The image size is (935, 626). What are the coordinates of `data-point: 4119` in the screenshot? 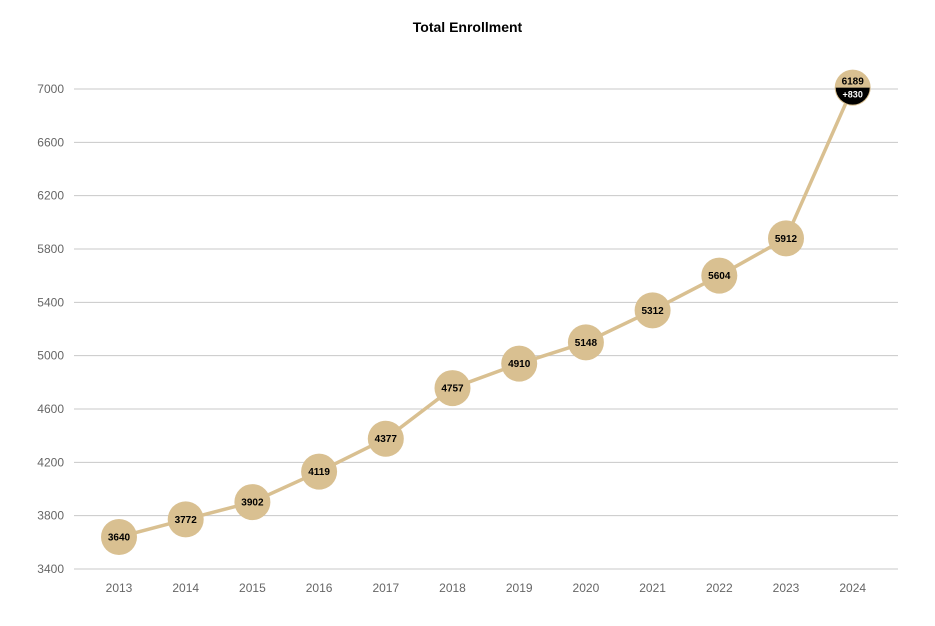 It's located at (319, 471).